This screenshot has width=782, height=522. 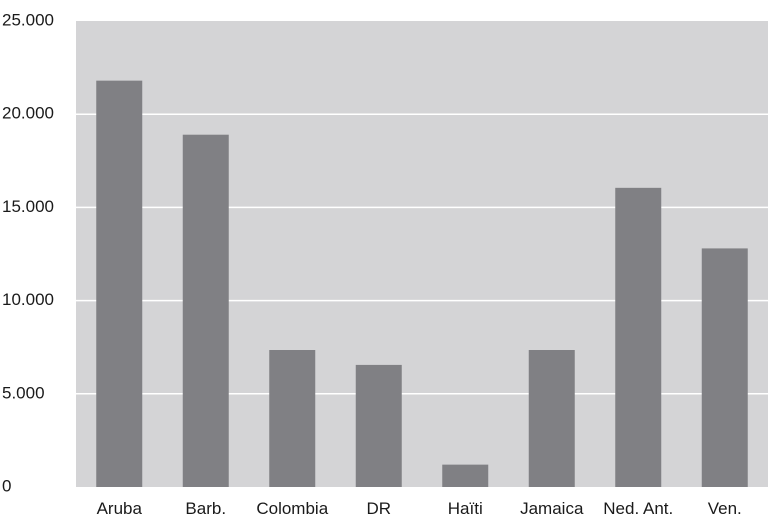 I want to click on x-category-label: Ven., so click(x=725, y=508).